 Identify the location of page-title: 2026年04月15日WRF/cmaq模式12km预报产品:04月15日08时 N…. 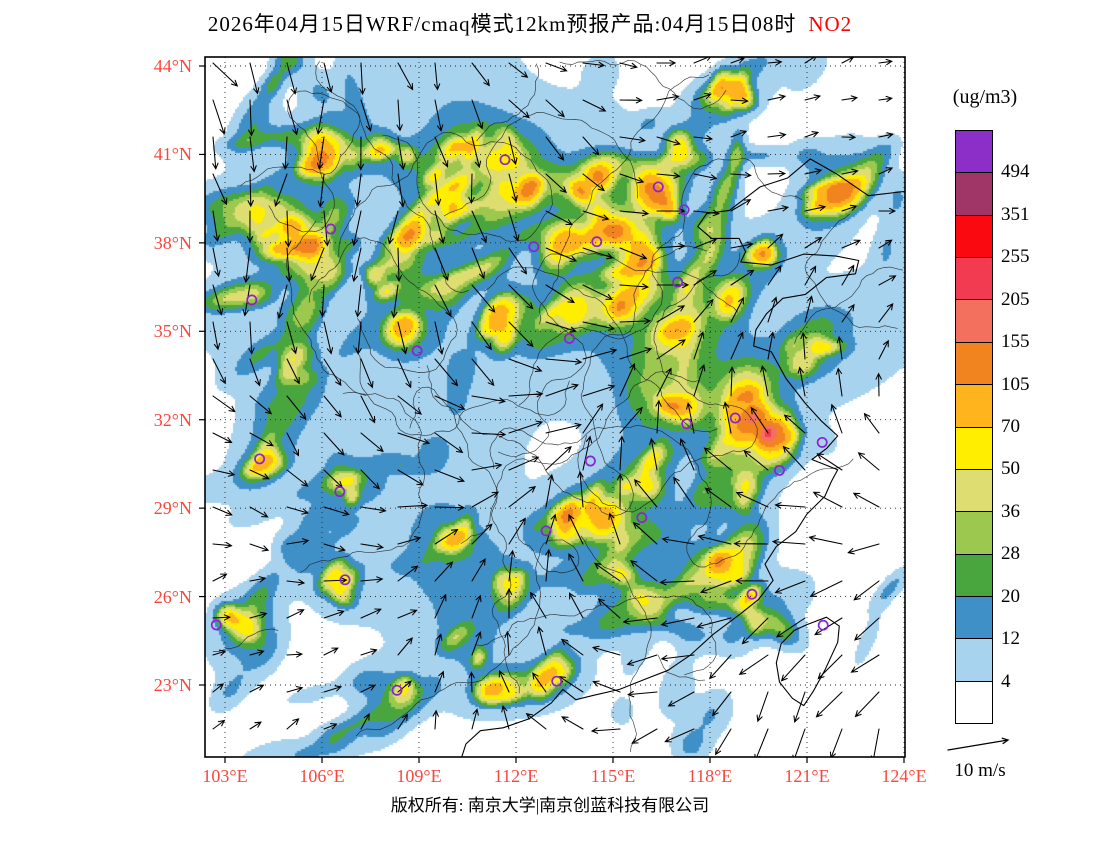
(530, 23).